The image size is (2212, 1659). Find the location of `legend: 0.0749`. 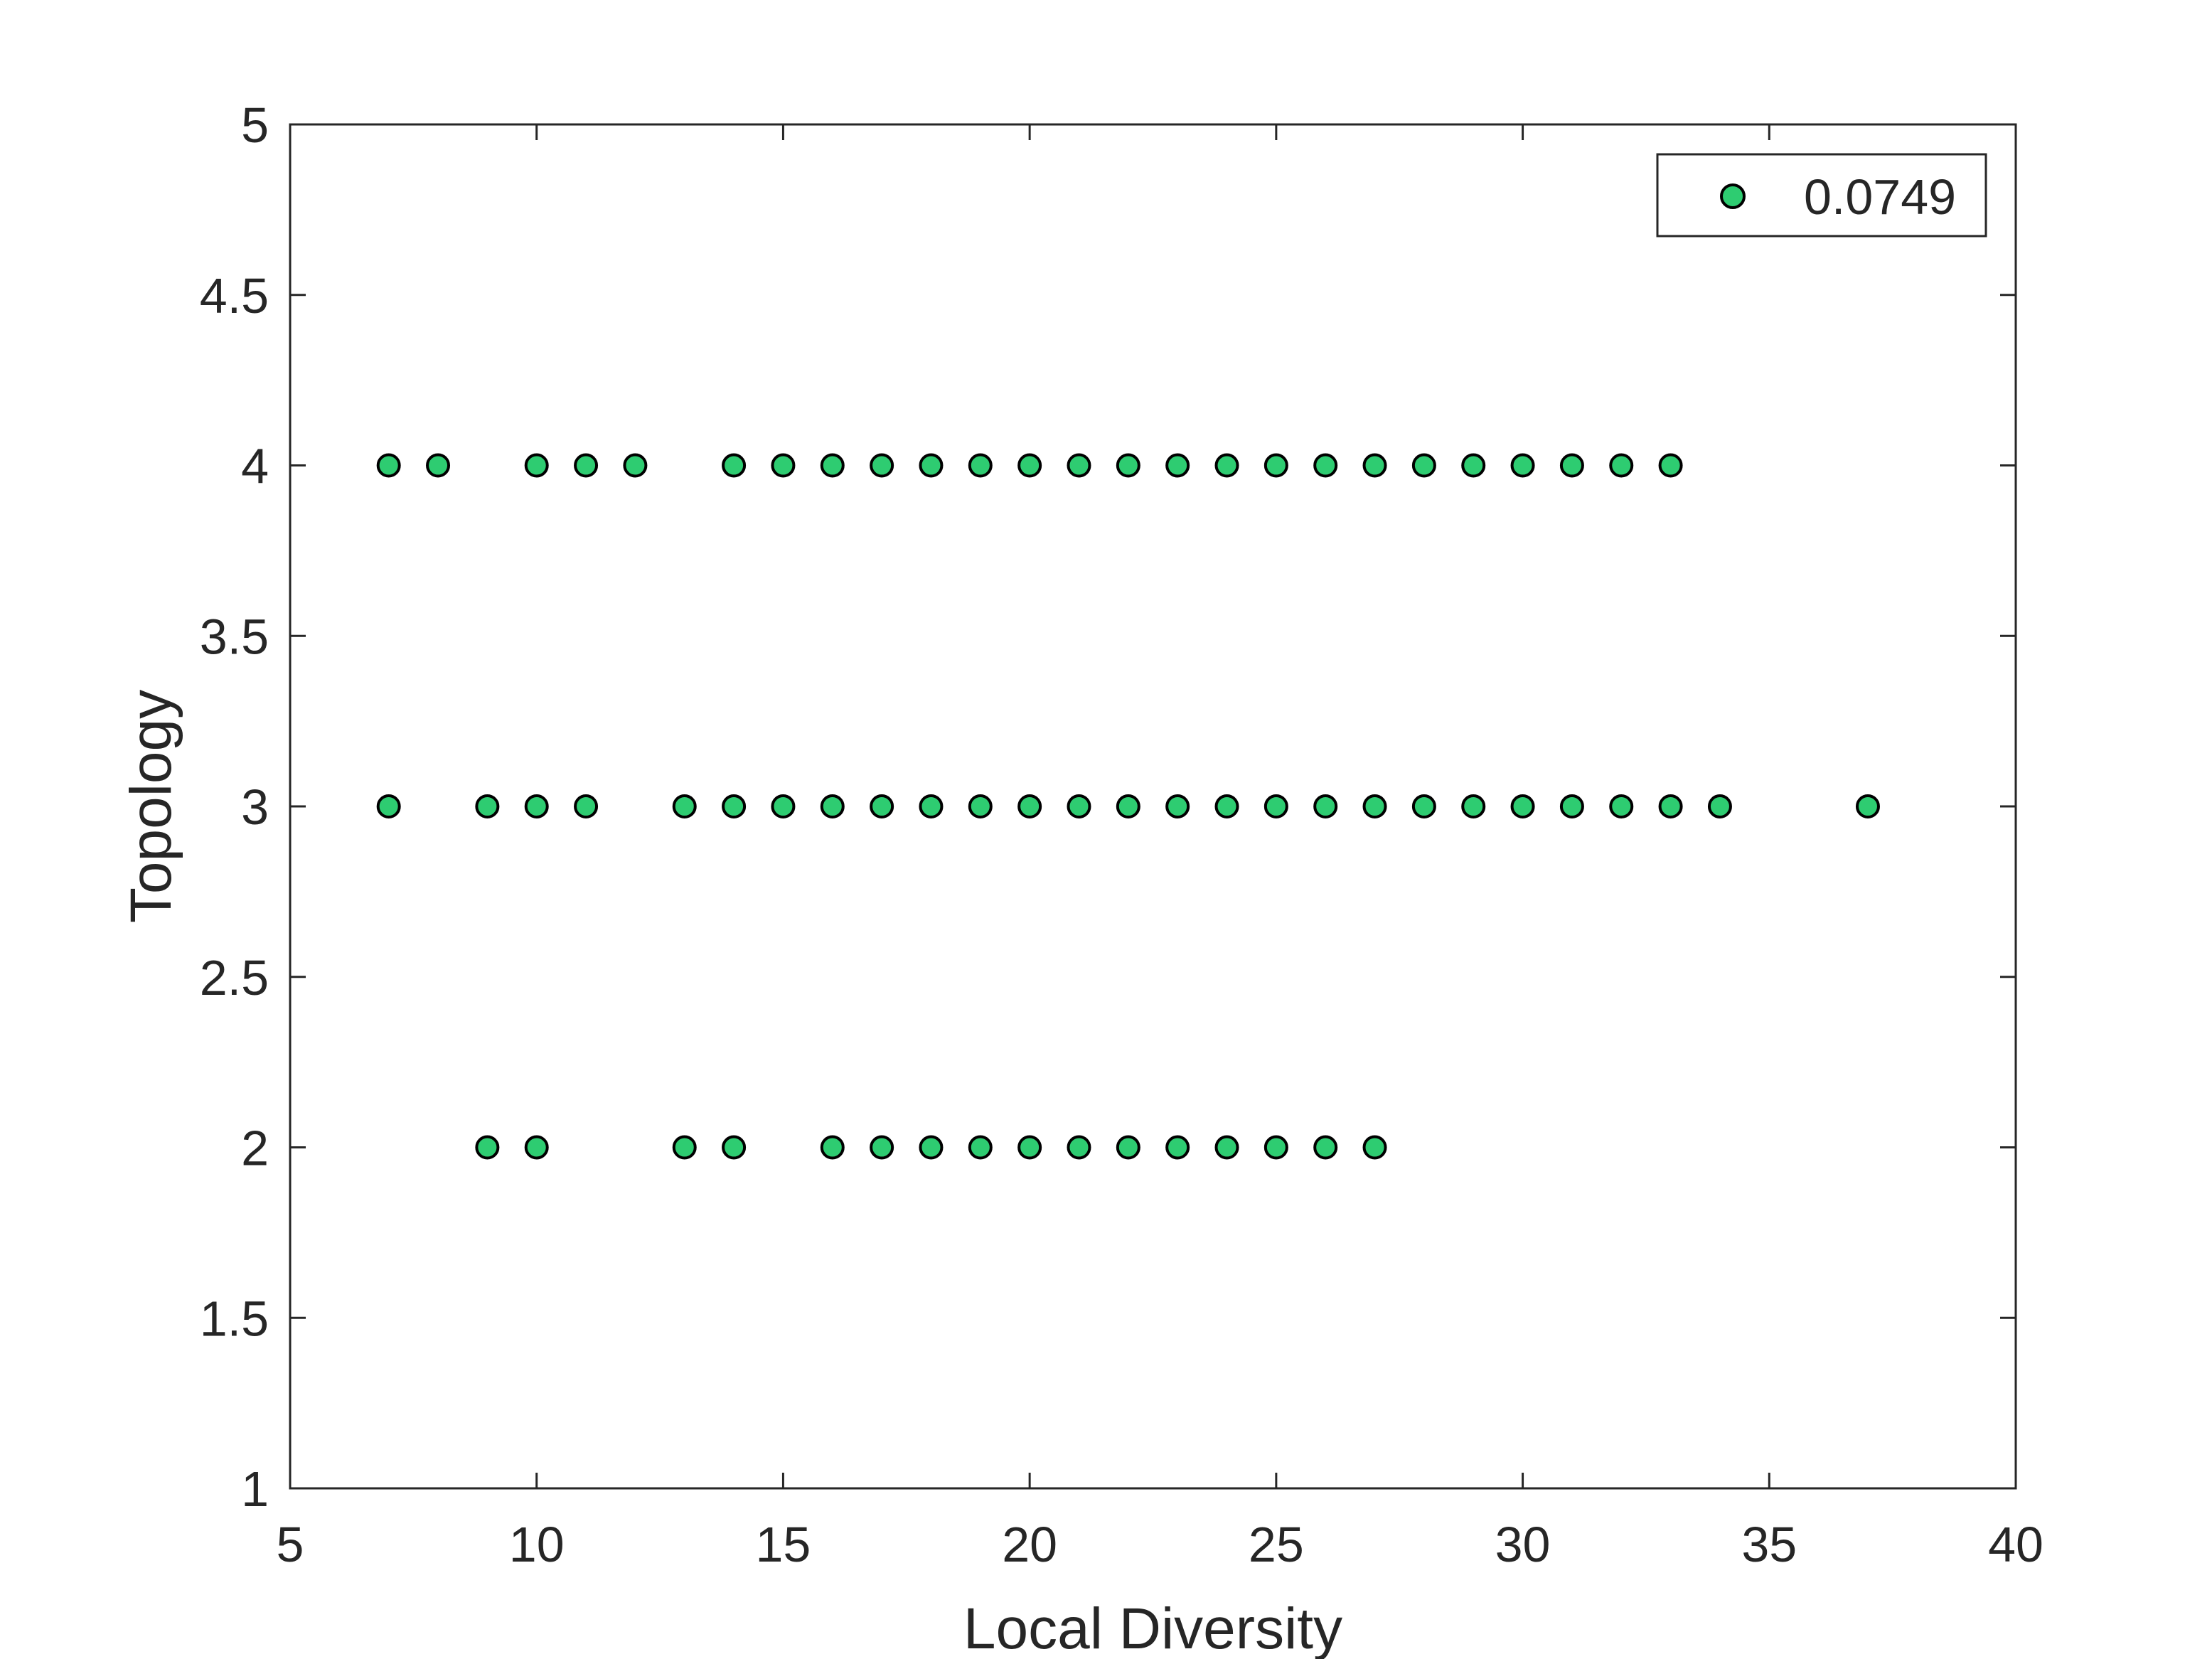

legend: 0.0749 is located at coordinates (1821, 195).